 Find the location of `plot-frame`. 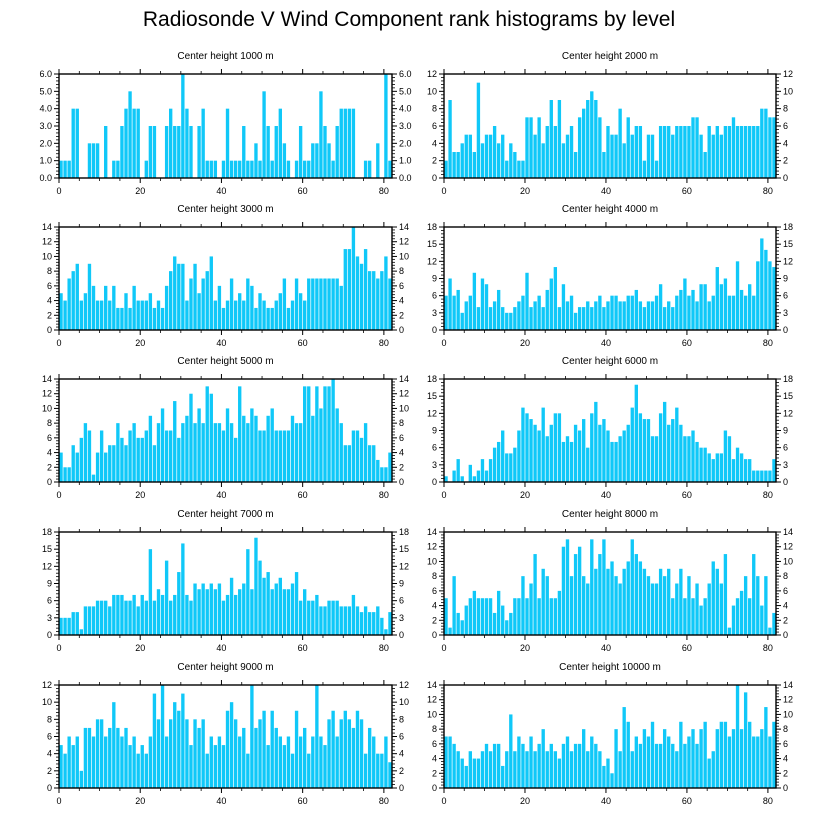

plot-frame is located at coordinates (225, 430).